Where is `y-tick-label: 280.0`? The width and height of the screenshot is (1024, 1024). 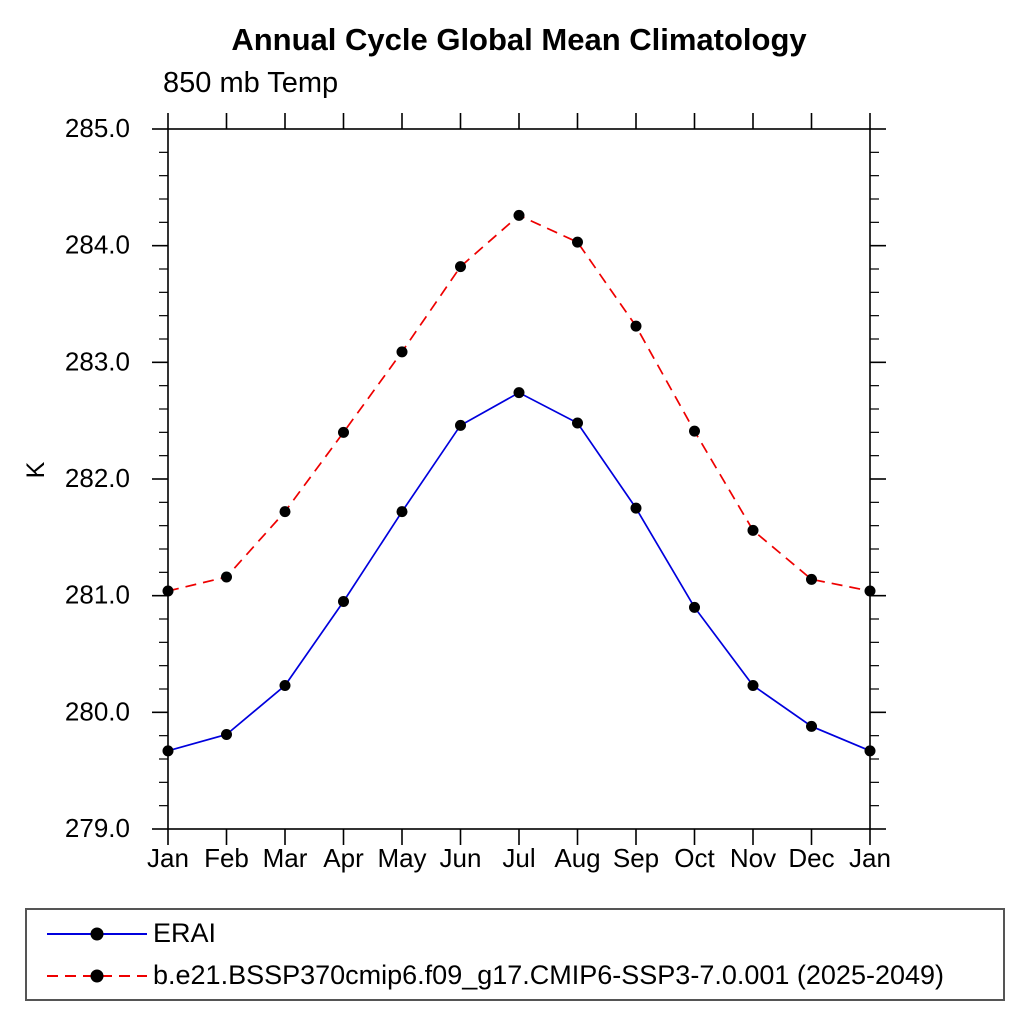 y-tick-label: 280.0 is located at coordinates (97, 711).